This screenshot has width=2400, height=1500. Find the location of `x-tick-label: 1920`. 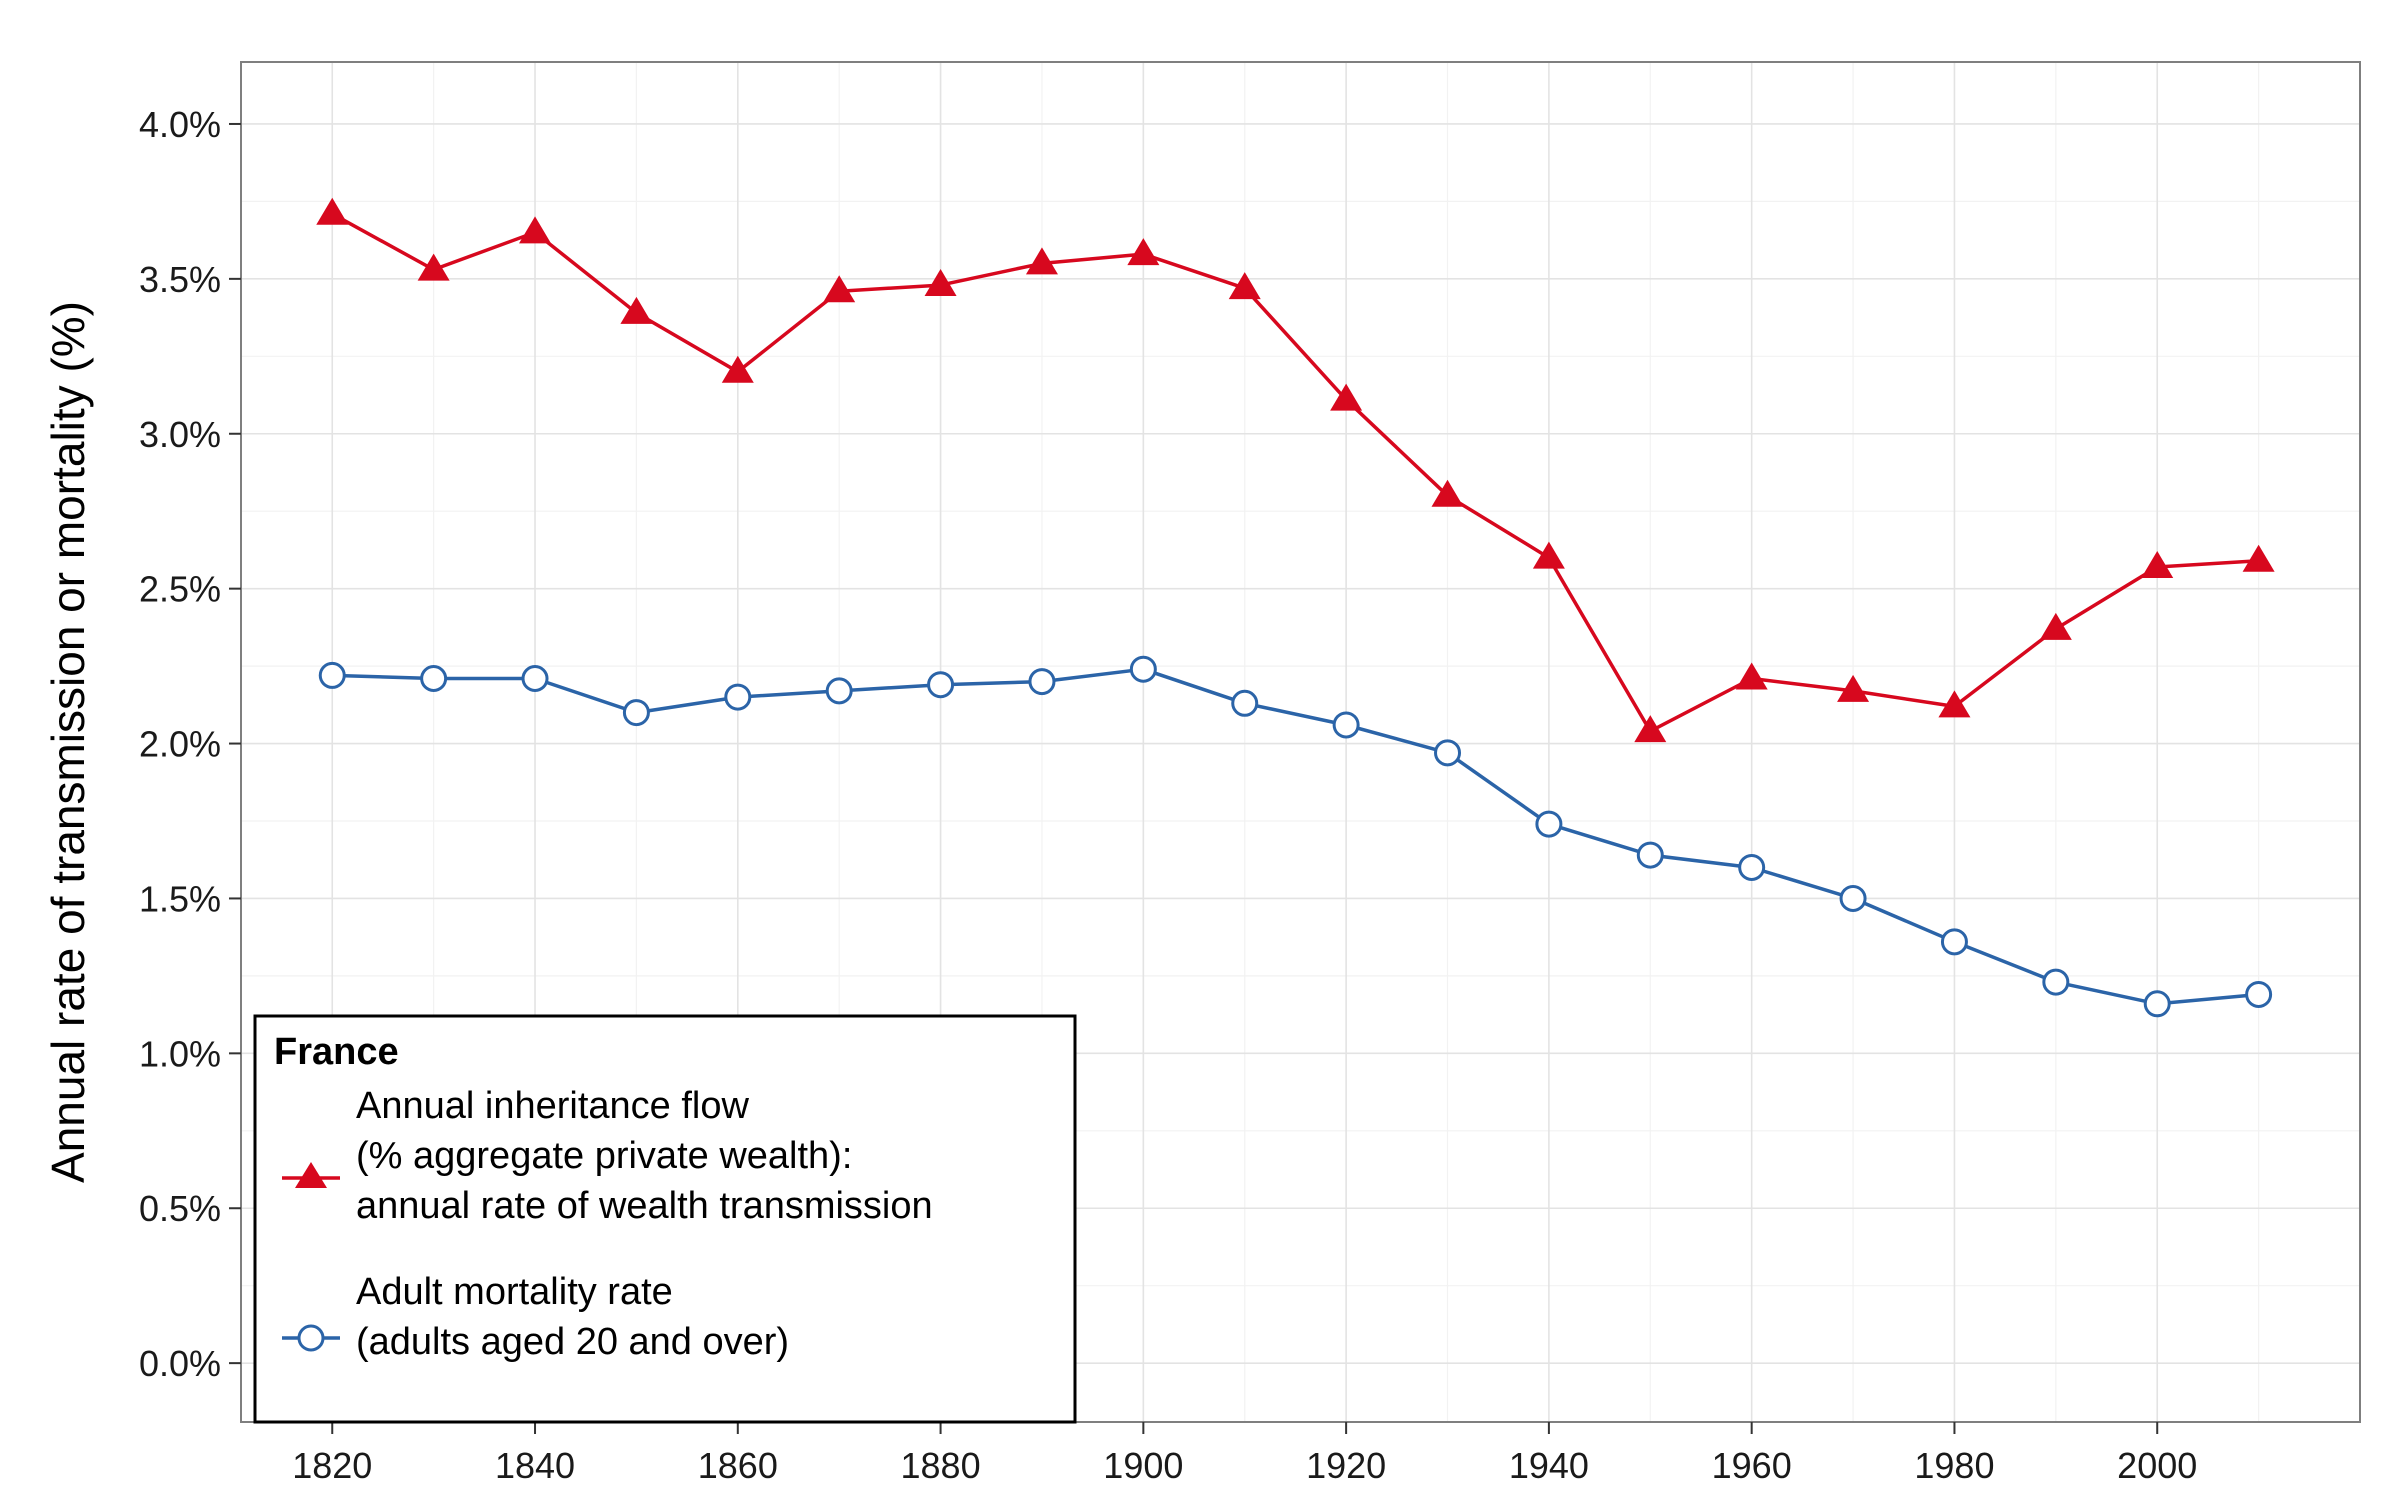

x-tick-label: 1920 is located at coordinates (1346, 1465).